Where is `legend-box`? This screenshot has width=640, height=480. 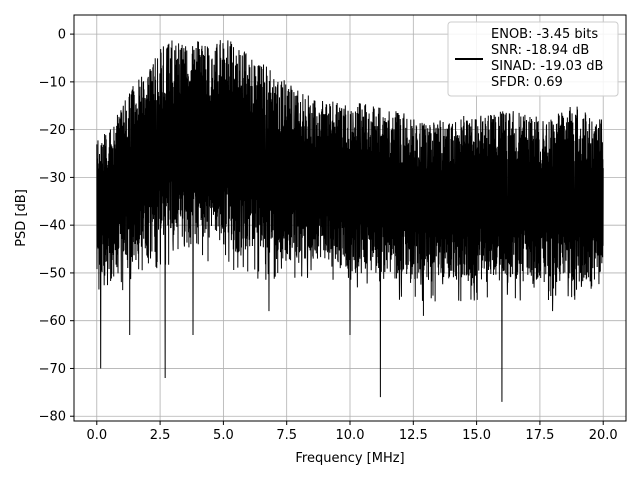
legend-box is located at coordinates (533, 59).